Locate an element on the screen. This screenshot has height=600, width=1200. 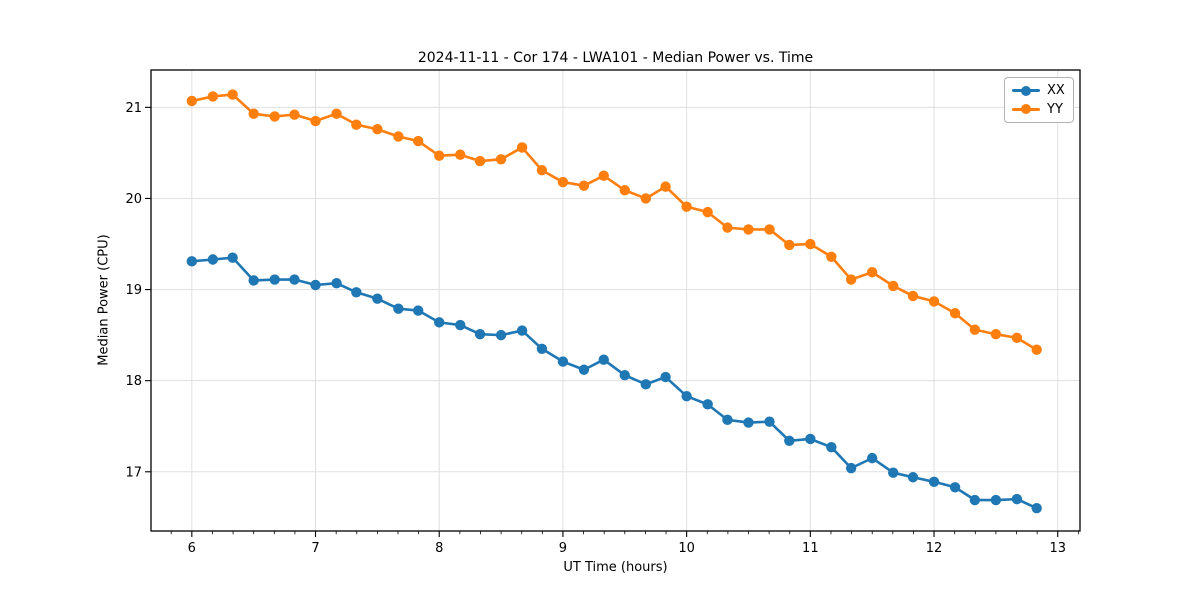
x-tick-label: 9 is located at coordinates (563, 548).